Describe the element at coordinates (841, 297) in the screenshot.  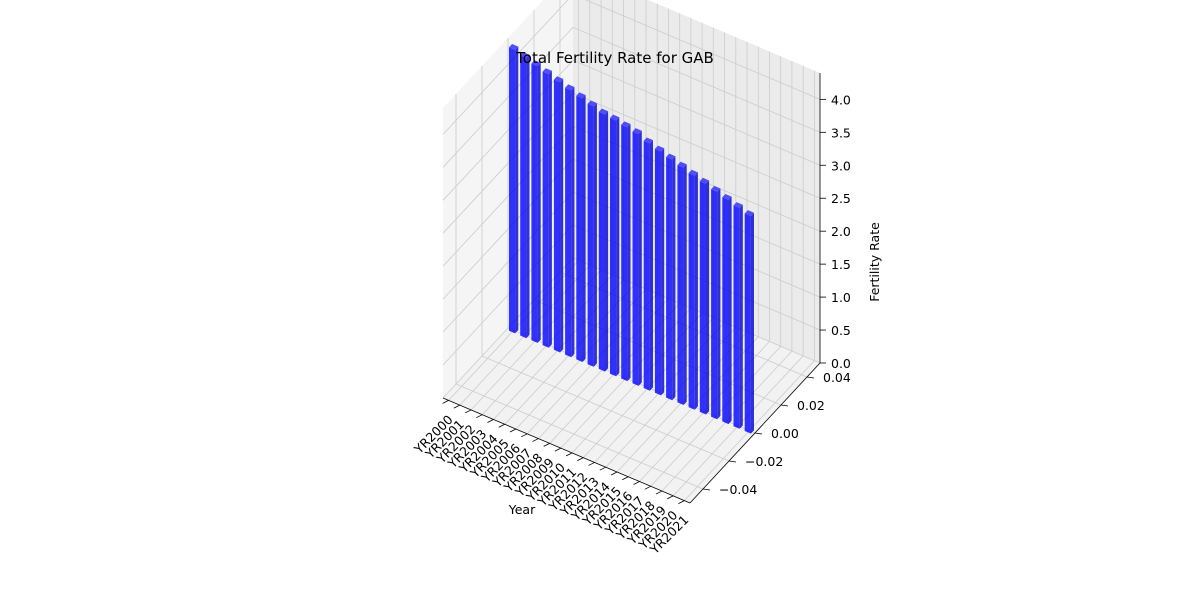
I see `z-tick-label: 1.0` at that location.